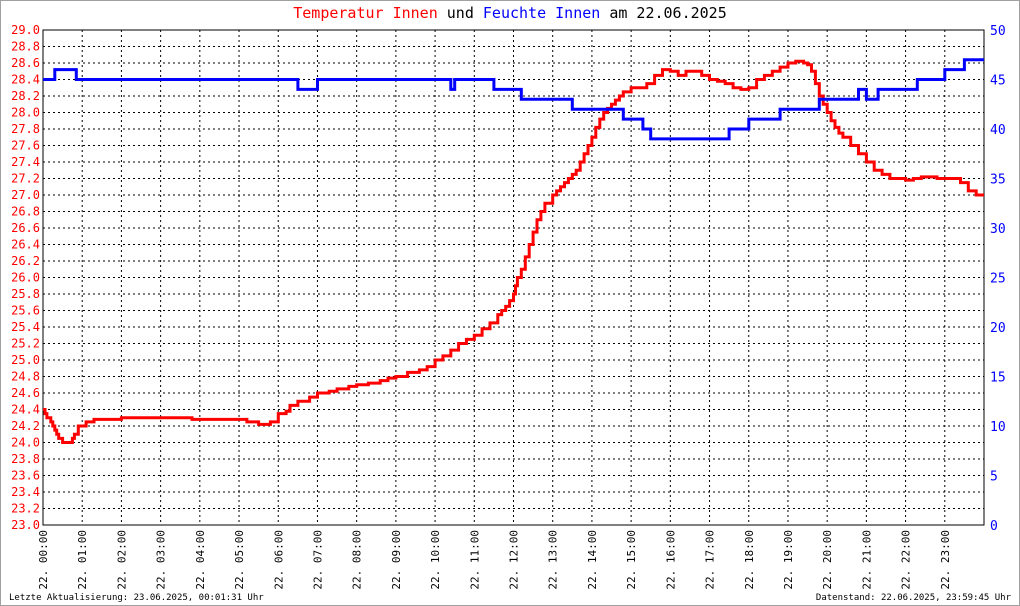  I want to click on x-tick-label: 22. 15:00, so click(631, 560).